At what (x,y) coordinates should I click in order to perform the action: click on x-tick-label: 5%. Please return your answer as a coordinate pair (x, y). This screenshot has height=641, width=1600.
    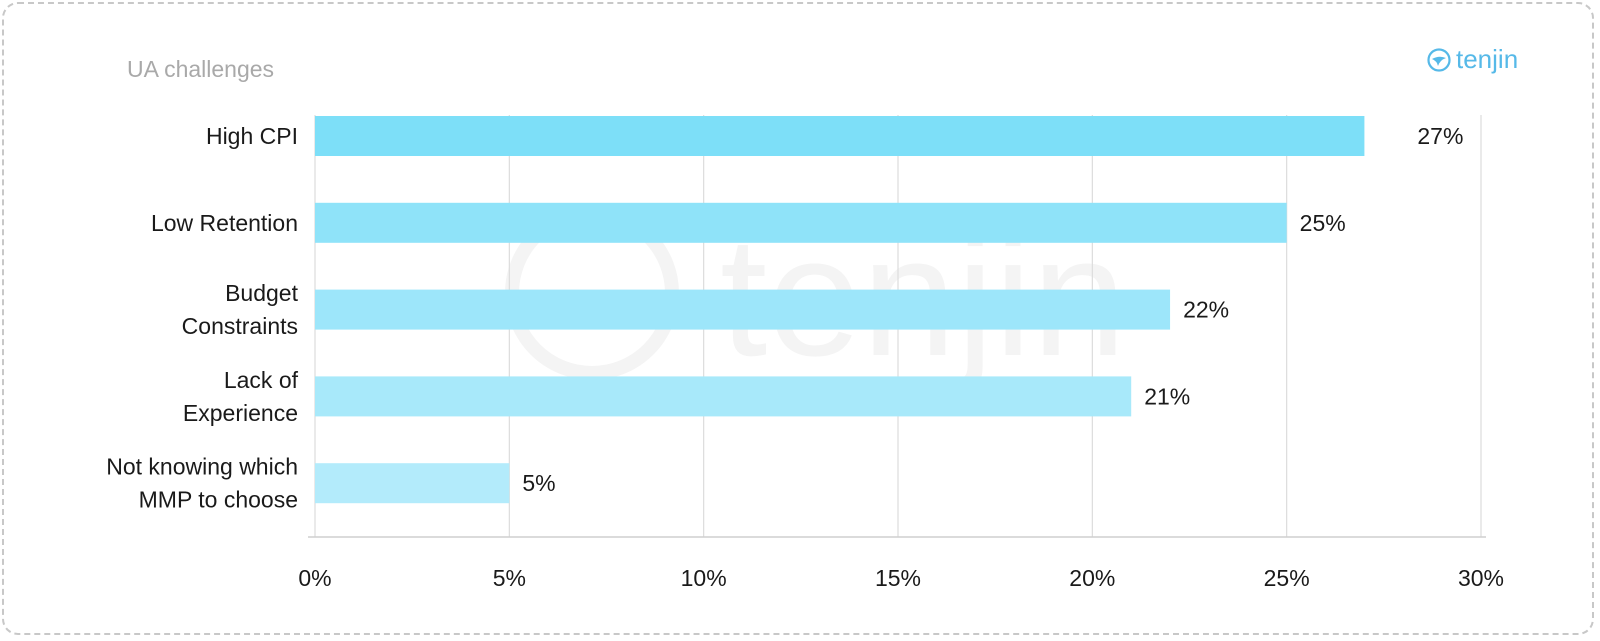
    Looking at the image, I should click on (509, 578).